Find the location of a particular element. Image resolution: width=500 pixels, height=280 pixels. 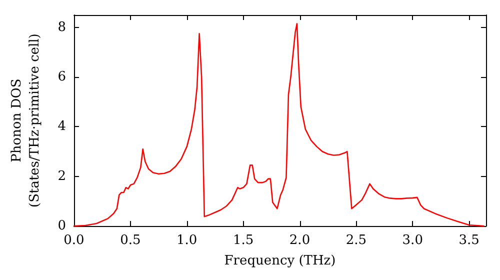

y-tick-label: 8 is located at coordinates (62, 27).